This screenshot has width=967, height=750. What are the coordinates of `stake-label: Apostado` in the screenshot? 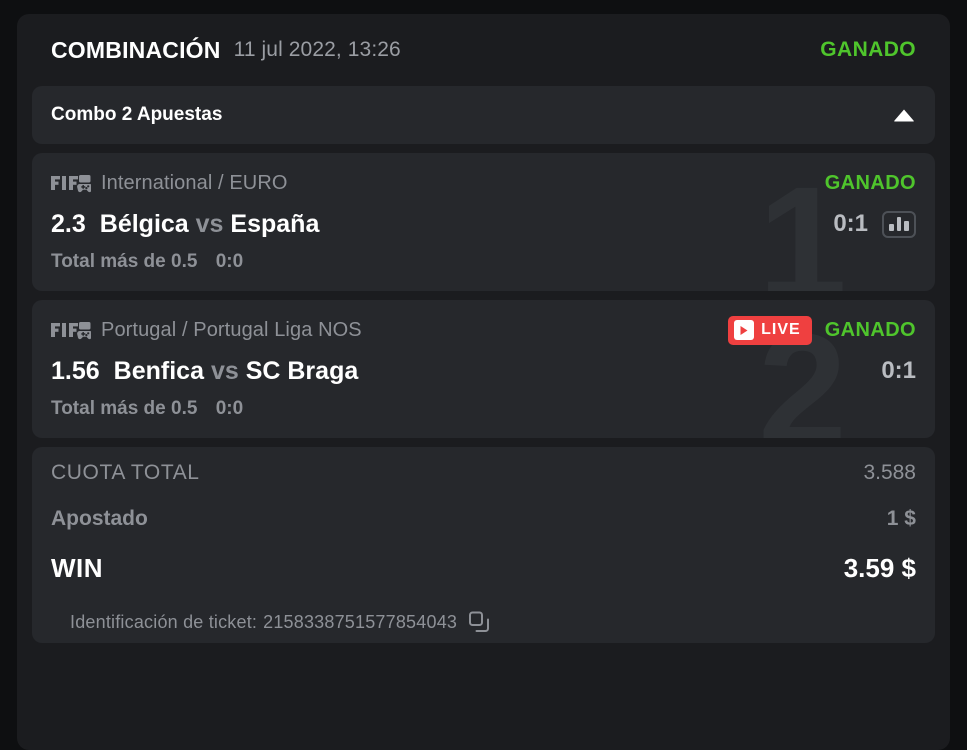 It's located at (99, 518).